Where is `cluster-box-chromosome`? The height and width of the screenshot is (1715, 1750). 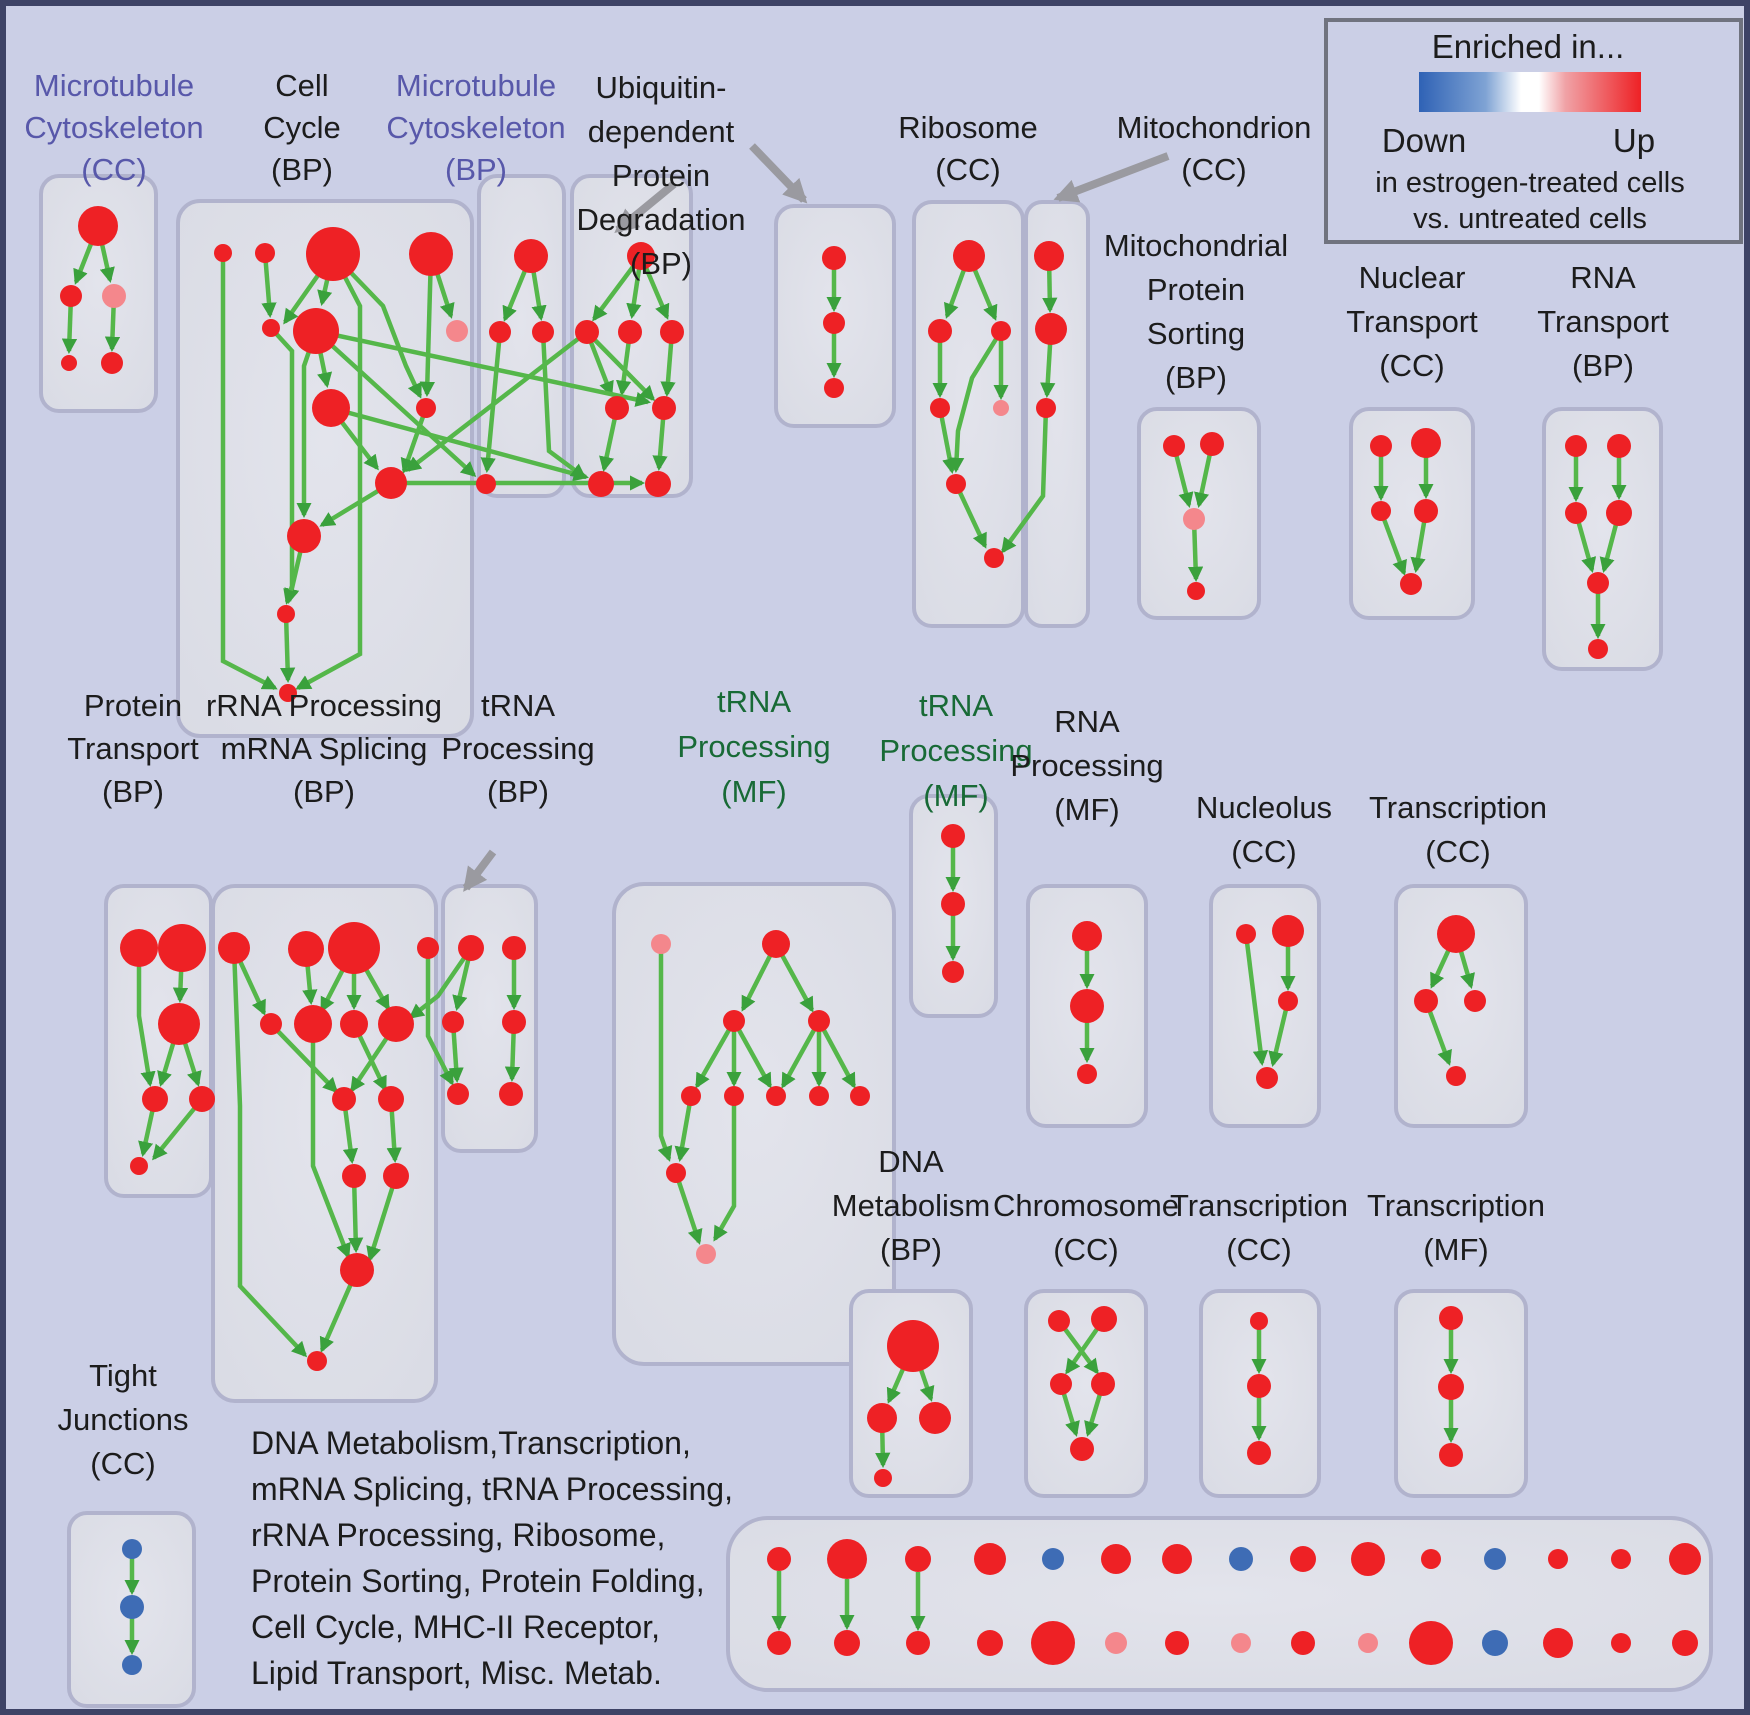 cluster-box-chromosome is located at coordinates (1086, 1393).